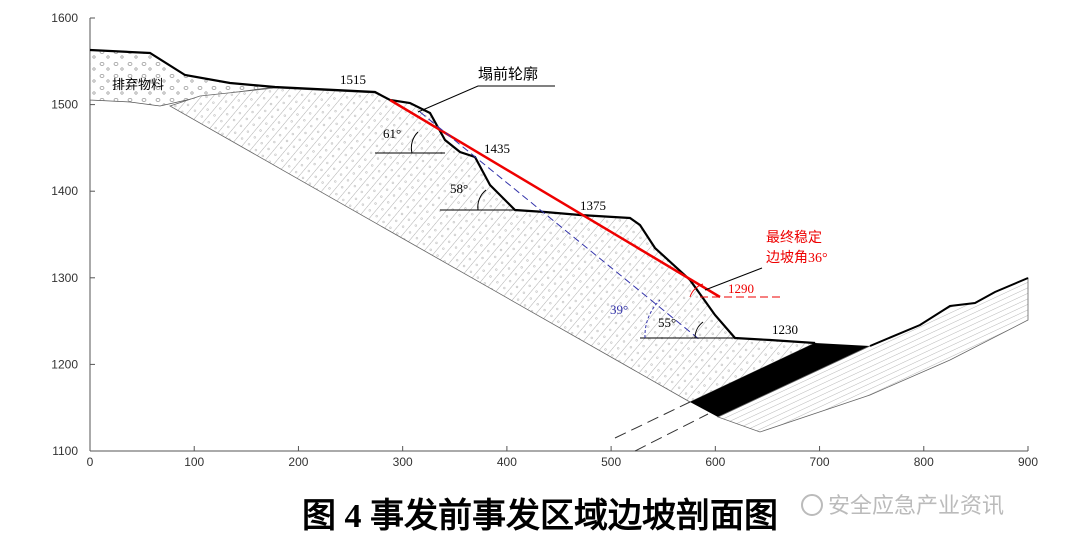  Describe the element at coordinates (507, 462) in the screenshot. I see `x-tick-label: 400` at that location.